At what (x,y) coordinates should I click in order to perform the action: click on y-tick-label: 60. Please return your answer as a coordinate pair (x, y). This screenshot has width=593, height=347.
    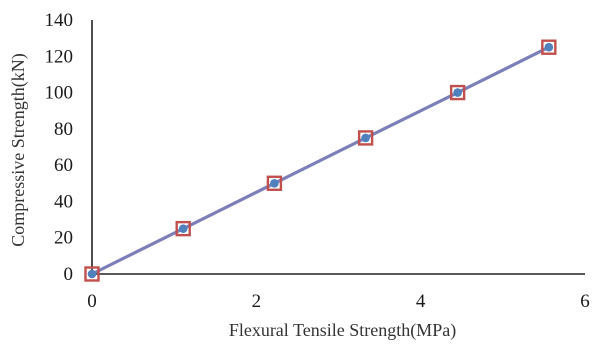
    Looking at the image, I should click on (63, 165).